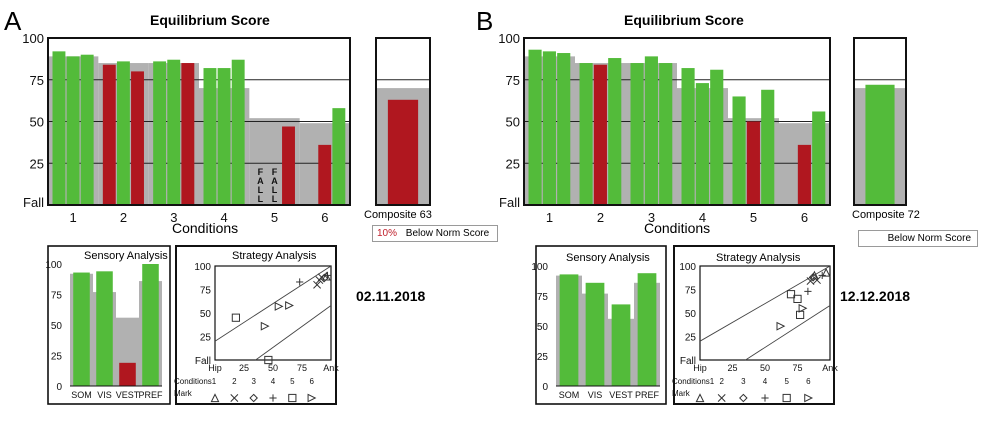 The image size is (1000, 430). What do you see at coordinates (57, 326) in the screenshot?
I see `sensory-y-tick: 50` at bounding box center [57, 326].